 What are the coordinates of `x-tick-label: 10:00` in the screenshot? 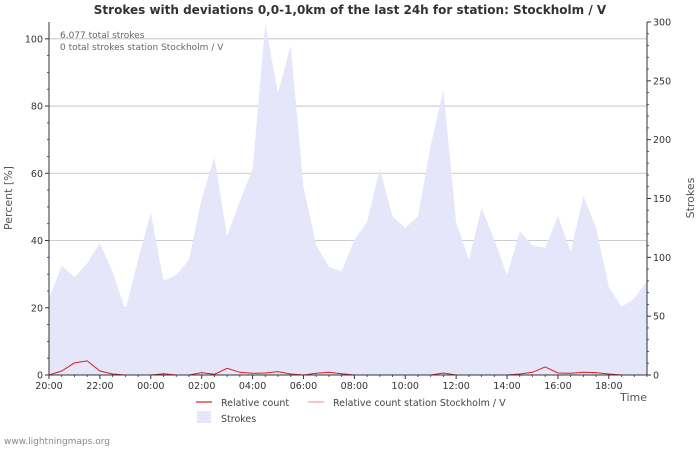 It's located at (405, 386).